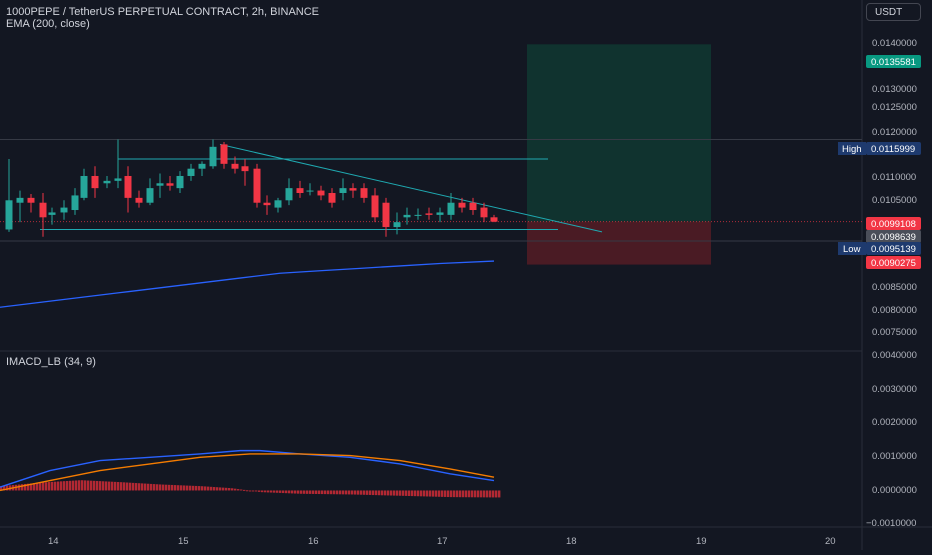 The height and width of the screenshot is (555, 932). Describe the element at coordinates (894, 456) in the screenshot. I see `macd-tick: 0.0010000` at that location.